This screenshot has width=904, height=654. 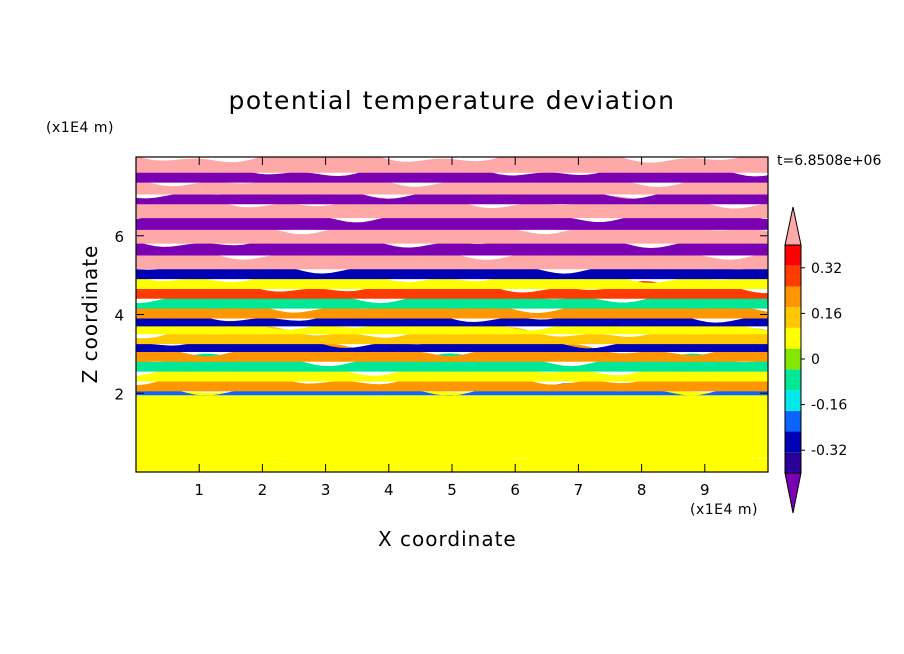 What do you see at coordinates (826, 269) in the screenshot?
I see `colorbar-tick-label: 0.32` at bounding box center [826, 269].